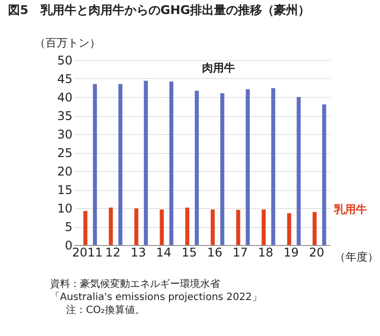  Describe the element at coordinates (189, 253) in the screenshot. I see `x-tick-label: 15` at that location.